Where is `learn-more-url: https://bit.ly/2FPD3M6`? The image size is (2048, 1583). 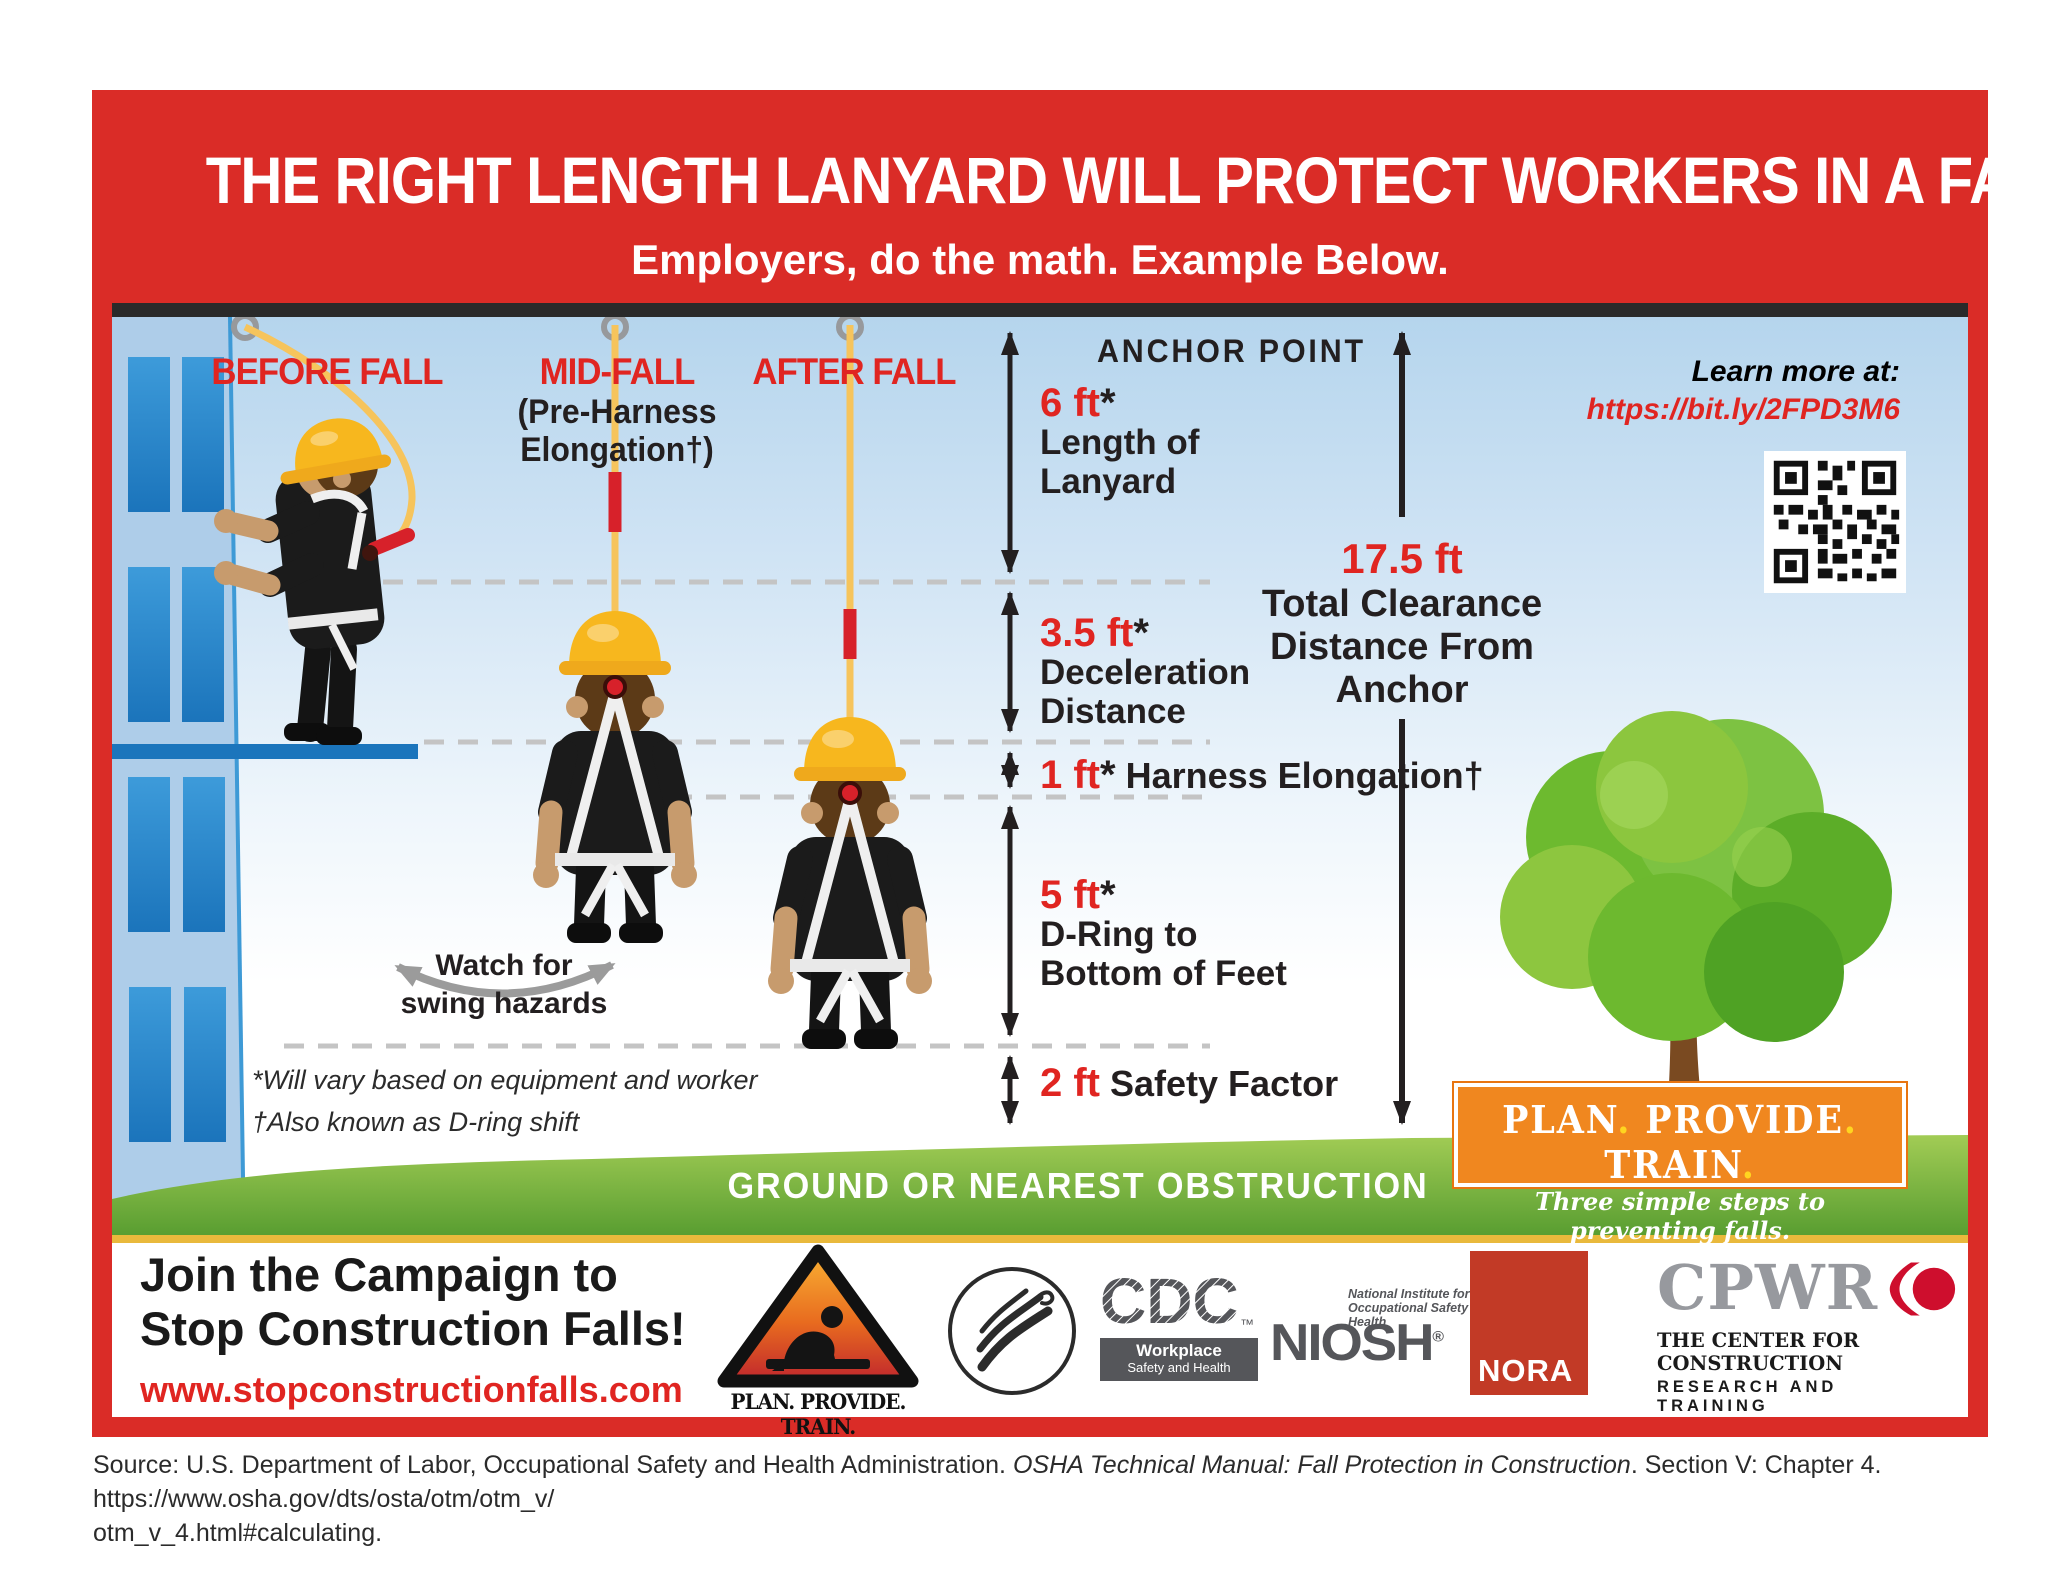
learn-more-url: https://bit.ly/2FPD3M6 is located at coordinates (1743, 409).